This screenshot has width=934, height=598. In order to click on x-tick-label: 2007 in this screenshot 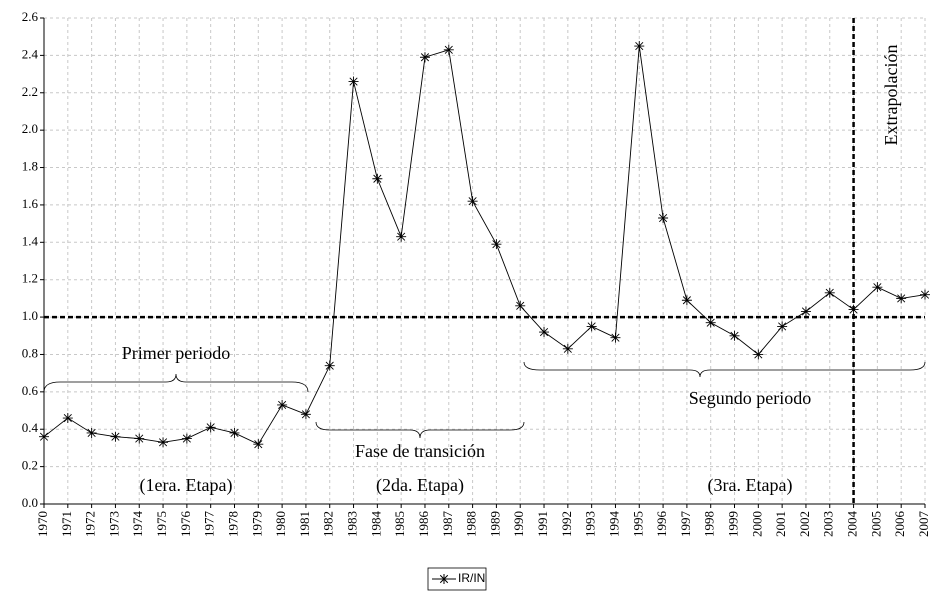, I will do `click(923, 524)`.